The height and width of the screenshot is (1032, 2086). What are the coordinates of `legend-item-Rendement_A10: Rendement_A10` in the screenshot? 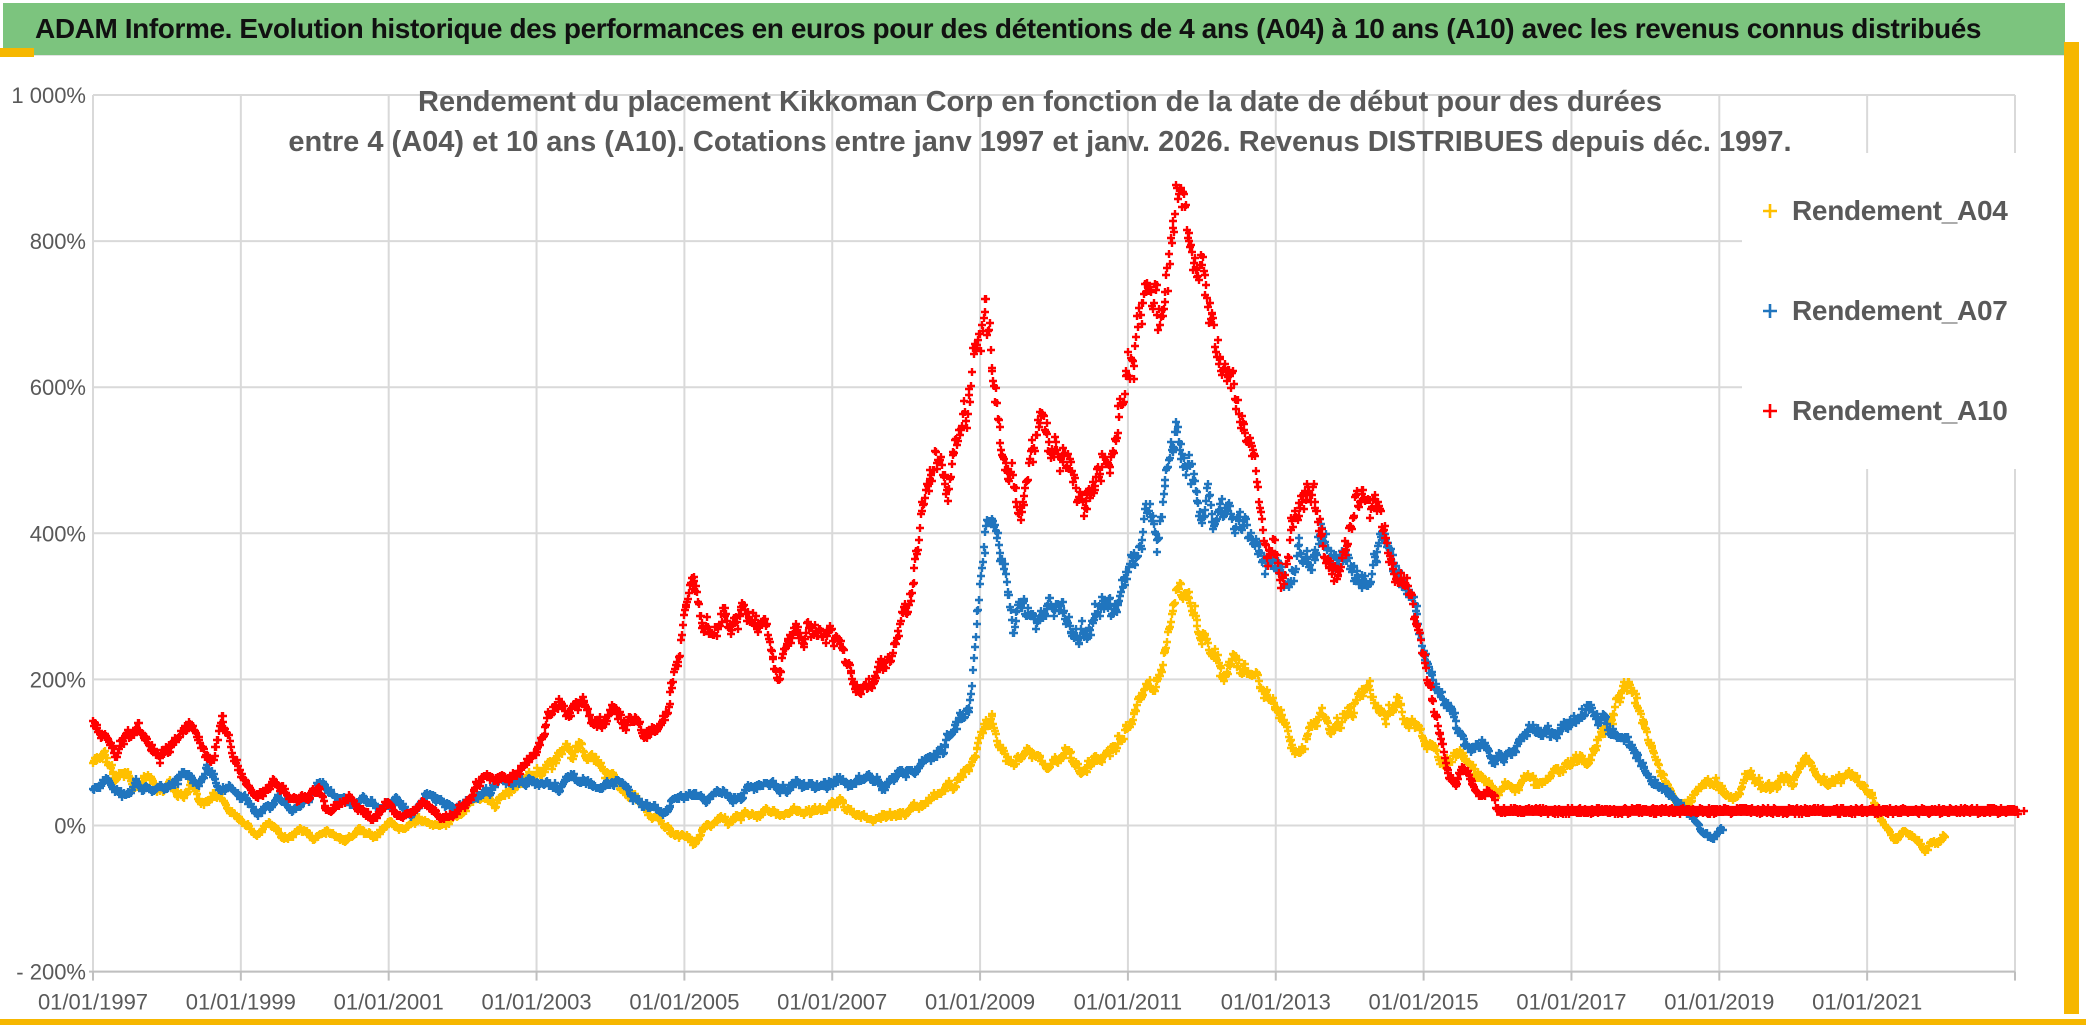 It's located at (1901, 411).